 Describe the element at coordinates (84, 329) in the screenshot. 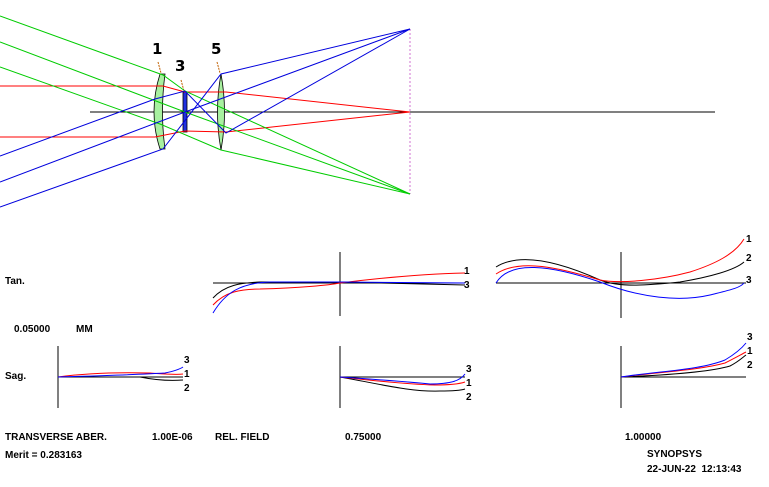

I see `scale-unit: MM` at that location.